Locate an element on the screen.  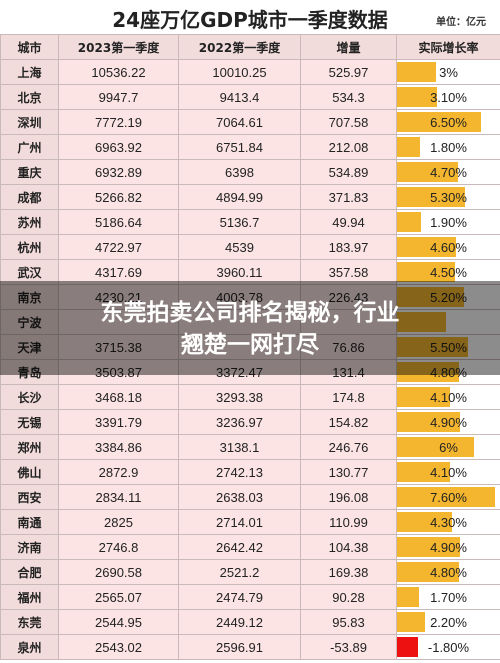
growth-rate-label: 4.70% is located at coordinates (448, 172).